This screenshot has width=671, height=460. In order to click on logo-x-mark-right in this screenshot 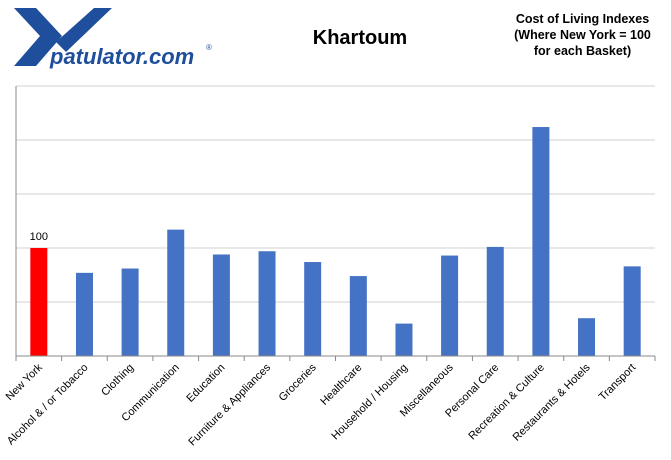, I will do `click(84, 30)`.